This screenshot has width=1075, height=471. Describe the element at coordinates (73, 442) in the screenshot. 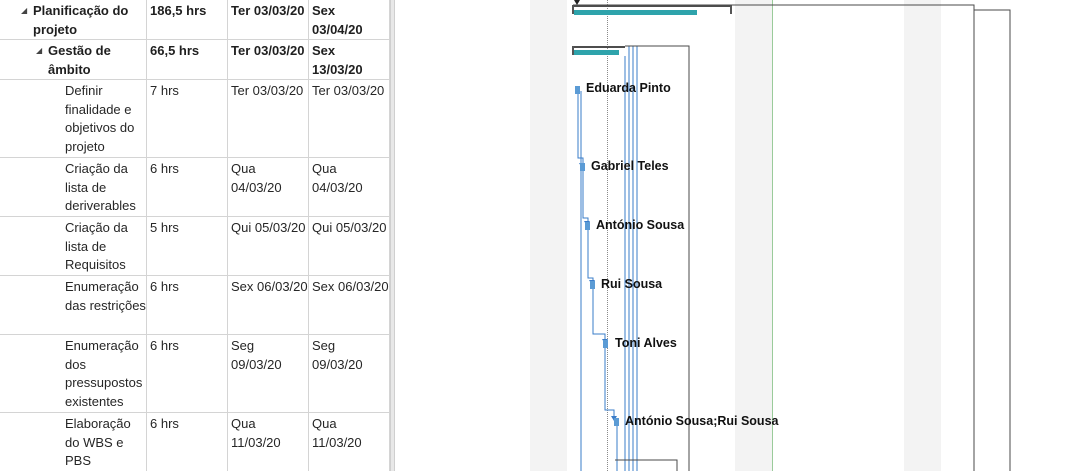

I see `task-name: Elaboração do WBS e PBS` at that location.